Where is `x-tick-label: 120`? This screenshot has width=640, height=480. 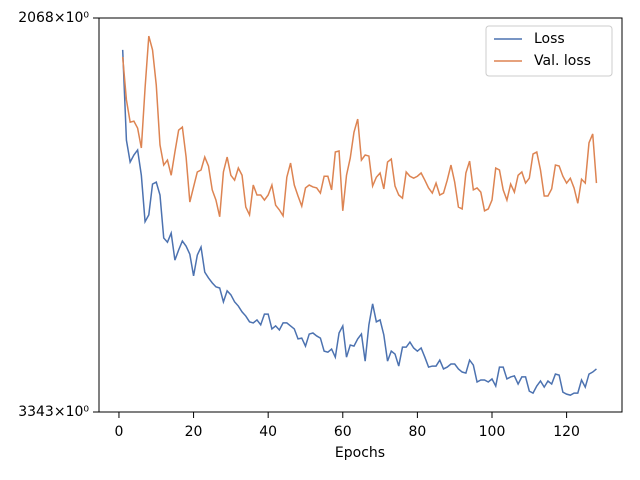
x-tick-label: 120 is located at coordinates (566, 432).